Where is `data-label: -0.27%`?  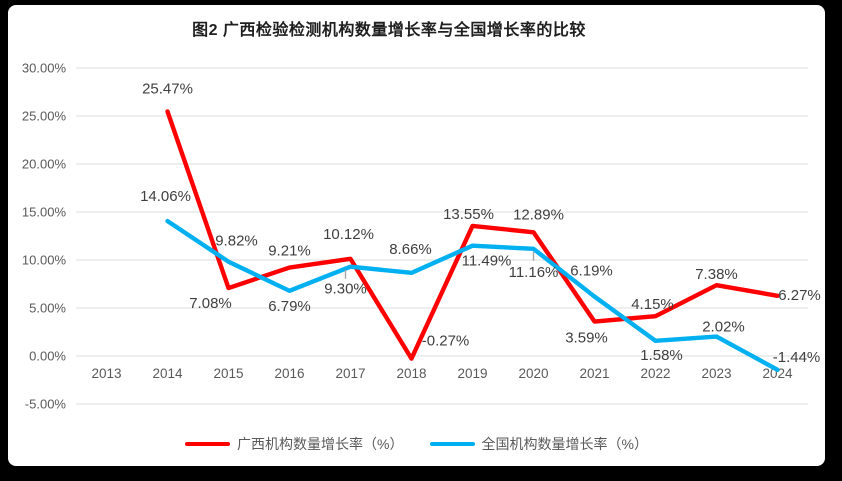 data-label: -0.27% is located at coordinates (446, 341).